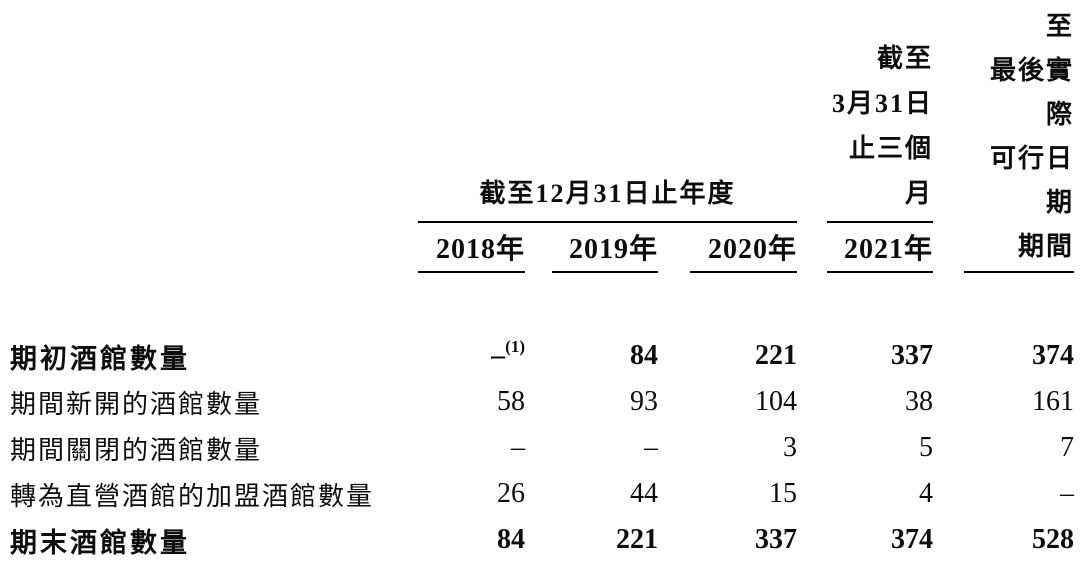  Describe the element at coordinates (136, 404) in the screenshot. I see `row-label: 期間新開的酒館數量` at that location.